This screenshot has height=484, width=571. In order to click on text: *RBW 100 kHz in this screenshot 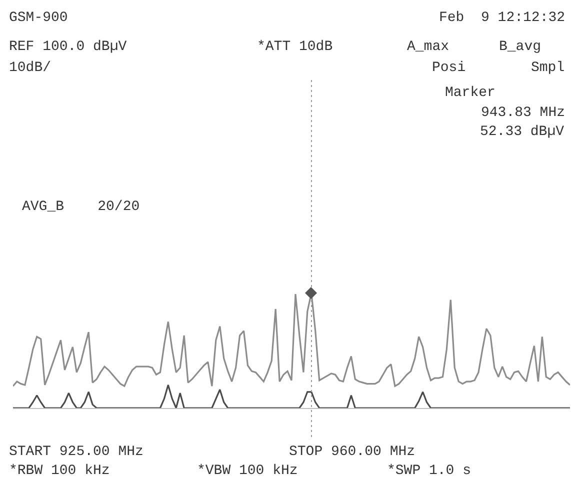, I will do `click(59, 471)`.